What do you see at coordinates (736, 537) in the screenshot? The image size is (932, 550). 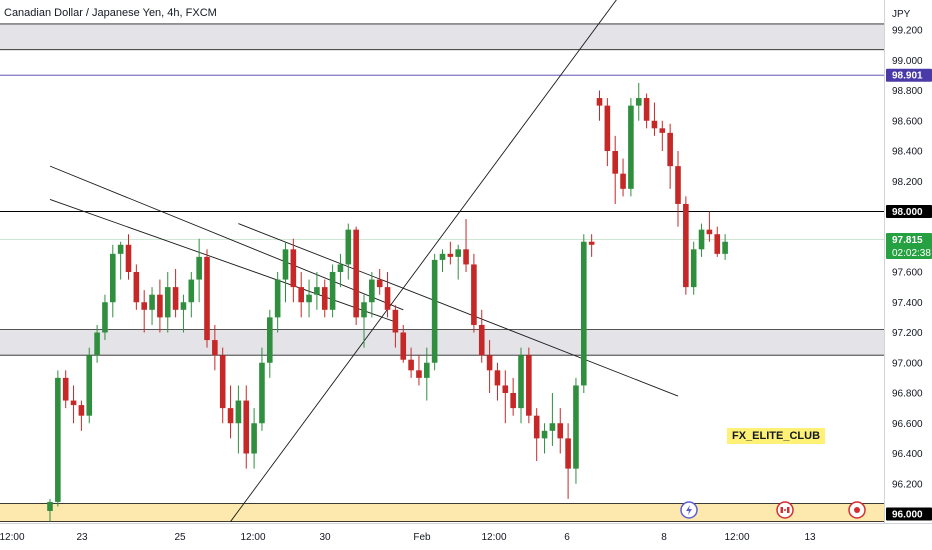 I see `x-tick-9: 12:00` at bounding box center [736, 537].